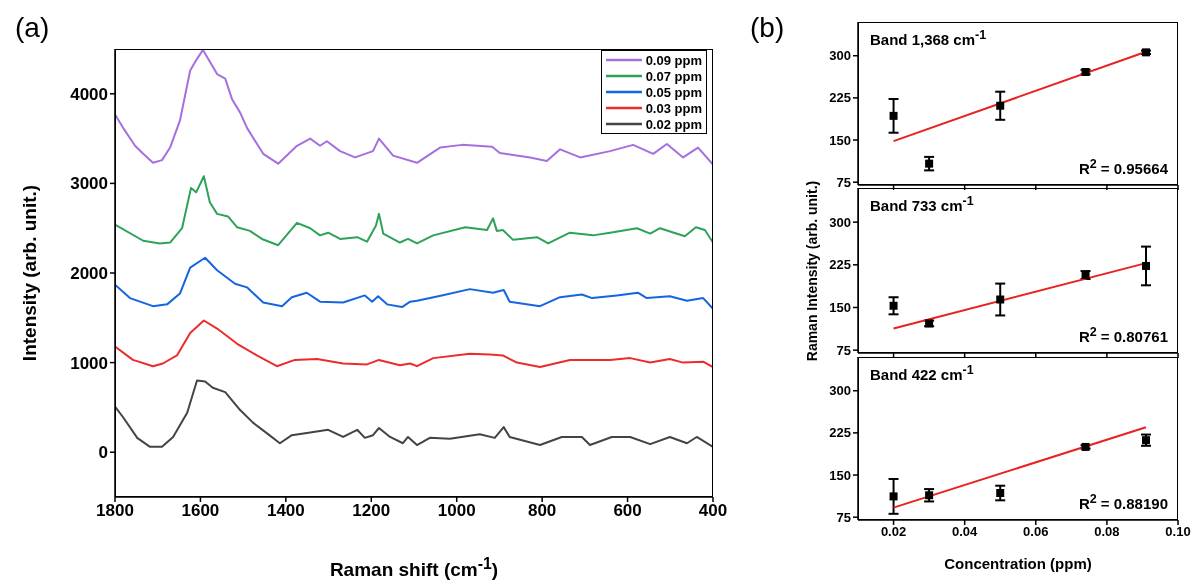  What do you see at coordinates (89, 94) in the screenshot?
I see `y-tick-label: 4000` at bounding box center [89, 94].